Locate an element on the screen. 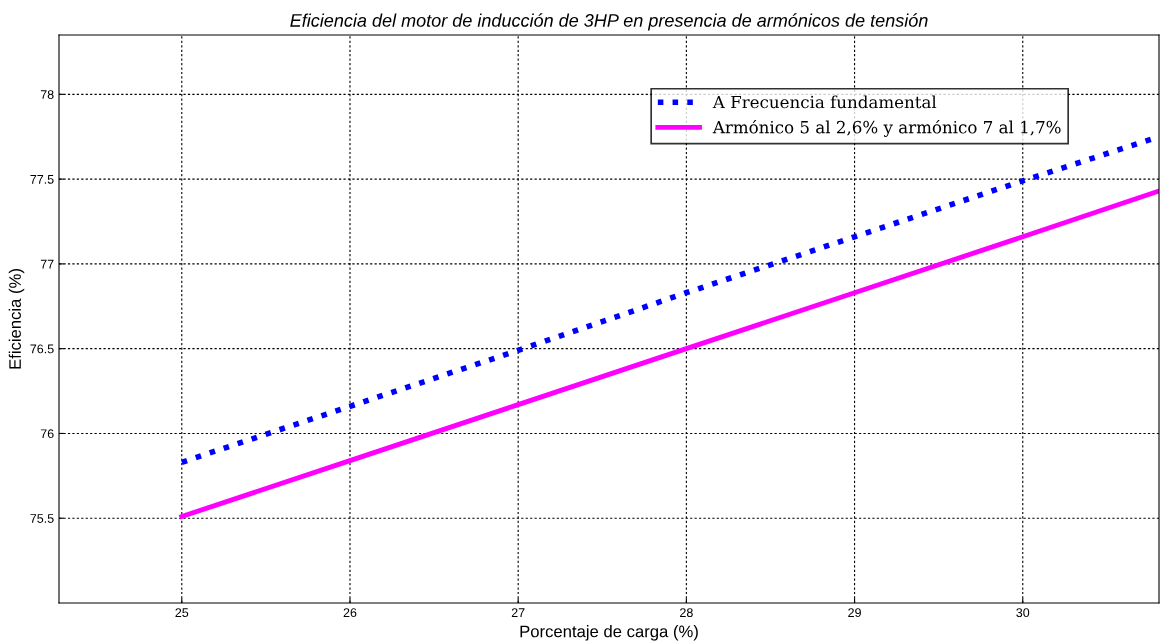  y-tick-label: 77.5 is located at coordinates (42, 179).